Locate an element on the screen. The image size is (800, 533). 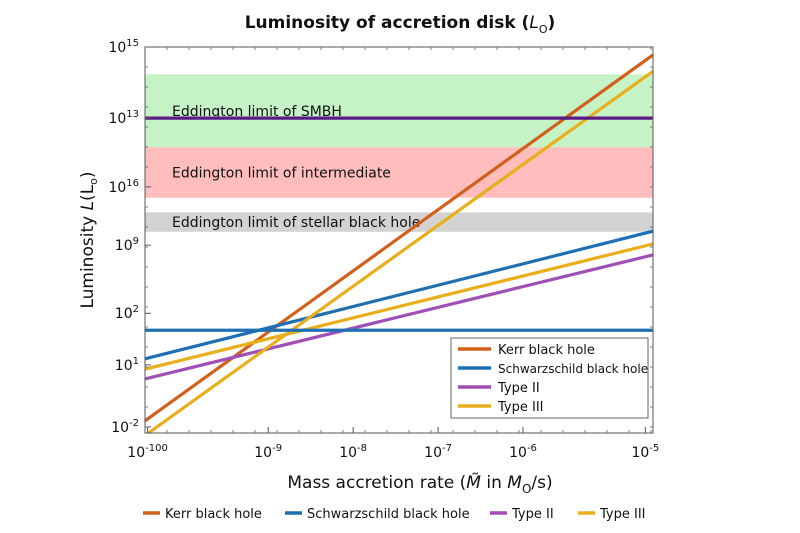
x-tick-label: 10⁻⁵ is located at coordinates (645, 452).